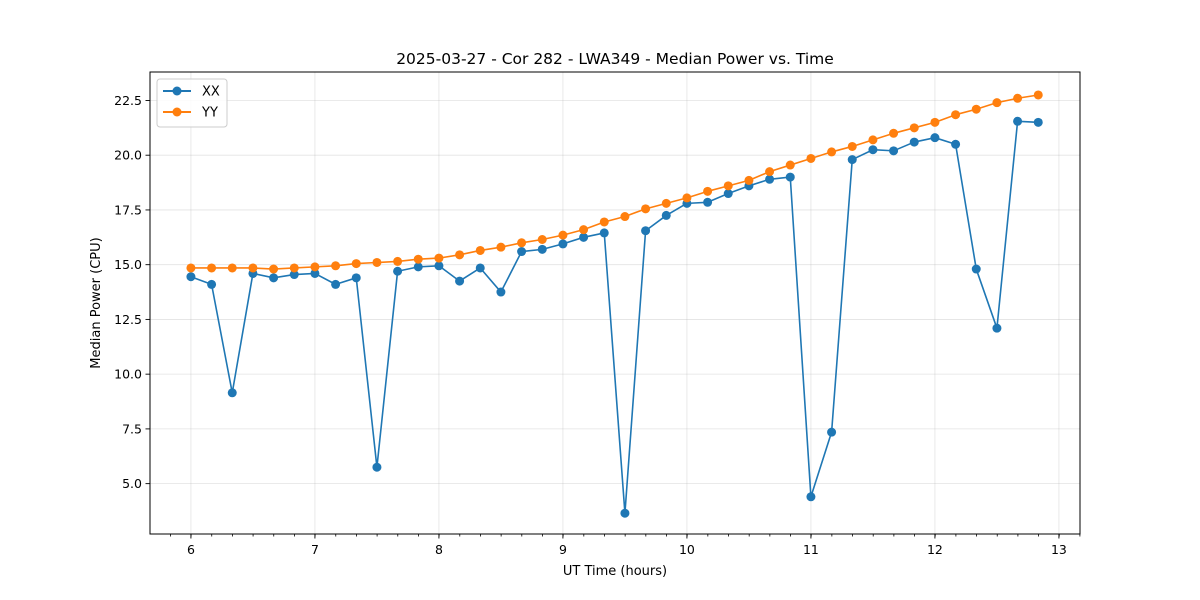 Image resolution: width=1200 pixels, height=600 pixels. I want to click on x-axis-label: UT Time (hours), so click(615, 571).